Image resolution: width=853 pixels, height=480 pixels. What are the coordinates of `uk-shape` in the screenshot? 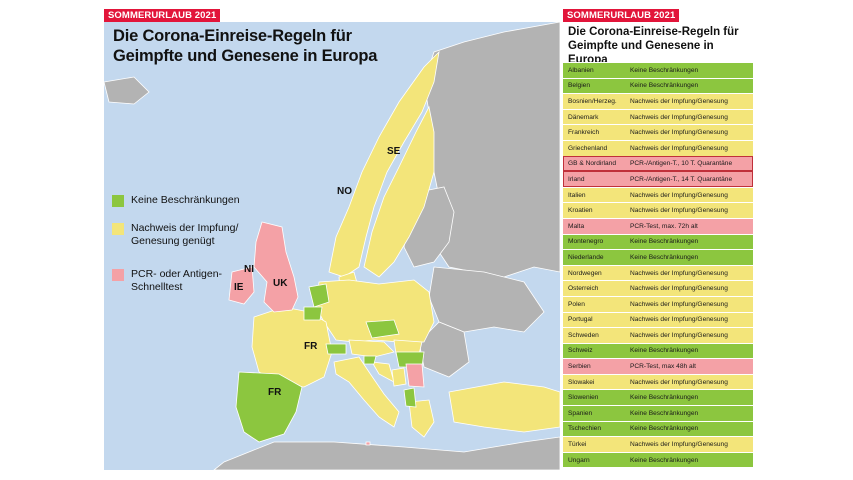 It's located at (276, 267).